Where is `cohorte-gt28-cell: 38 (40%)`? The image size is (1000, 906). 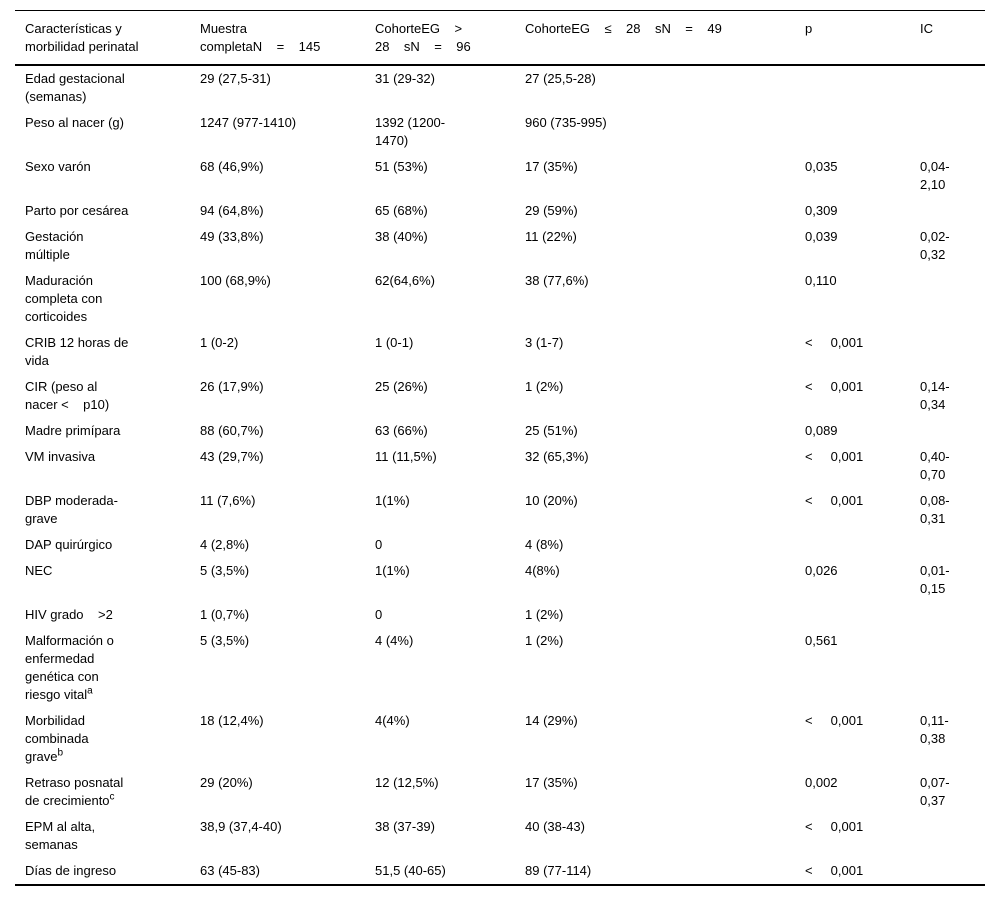 cohorte-gt28-cell: 38 (40%) is located at coordinates (401, 236).